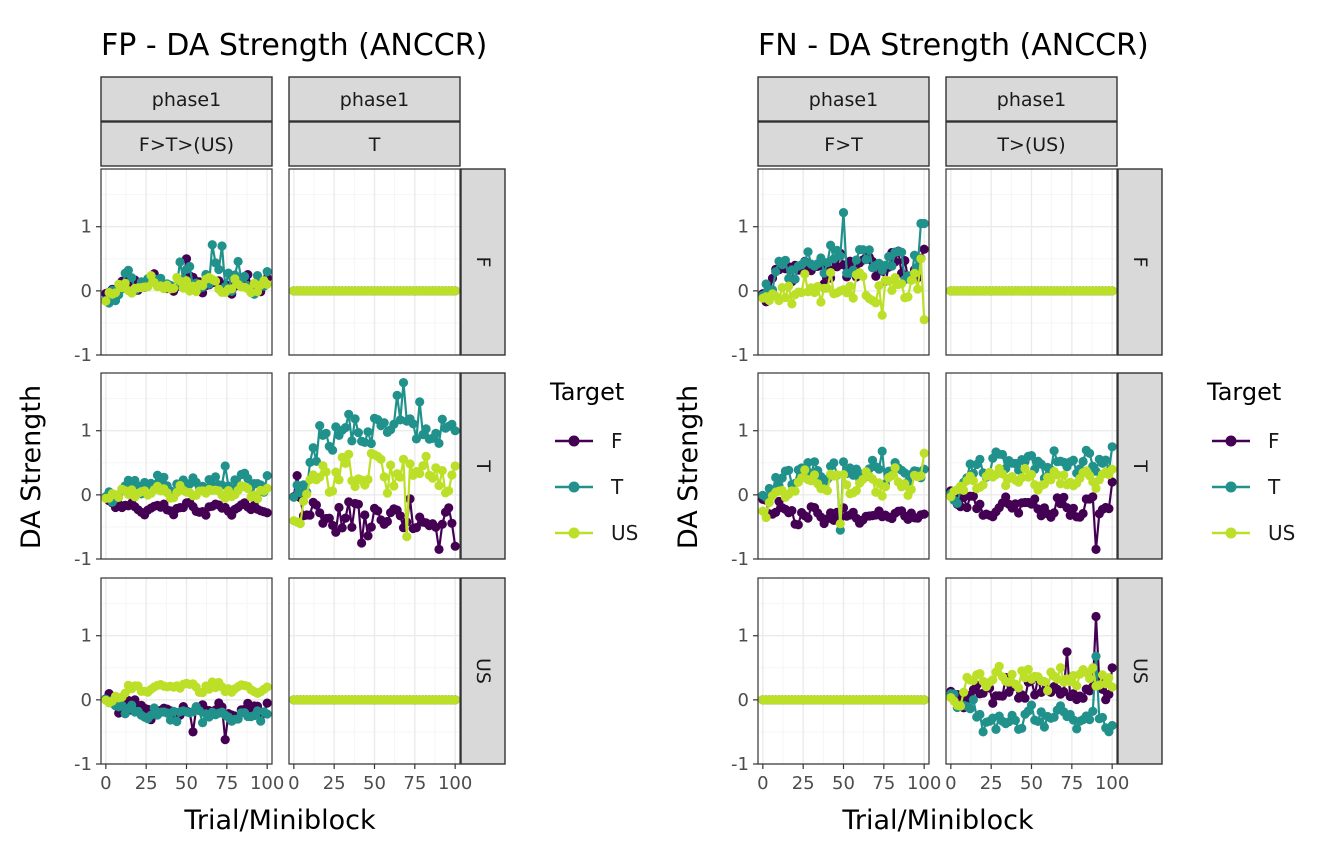  Describe the element at coordinates (31, 467) in the screenshot. I see `y-axis-label: DA Strength` at that location.